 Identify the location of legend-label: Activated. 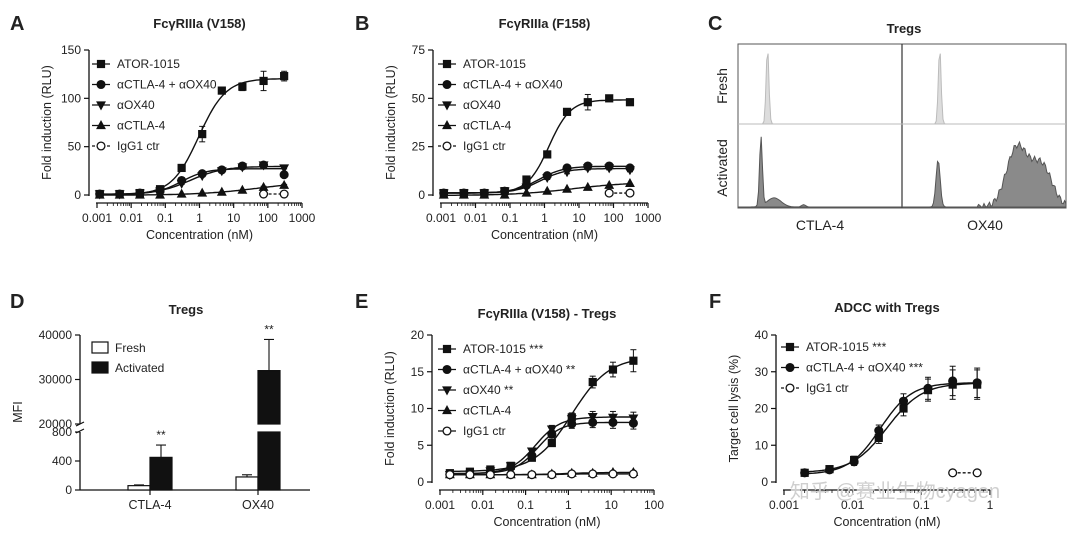
(139, 368).